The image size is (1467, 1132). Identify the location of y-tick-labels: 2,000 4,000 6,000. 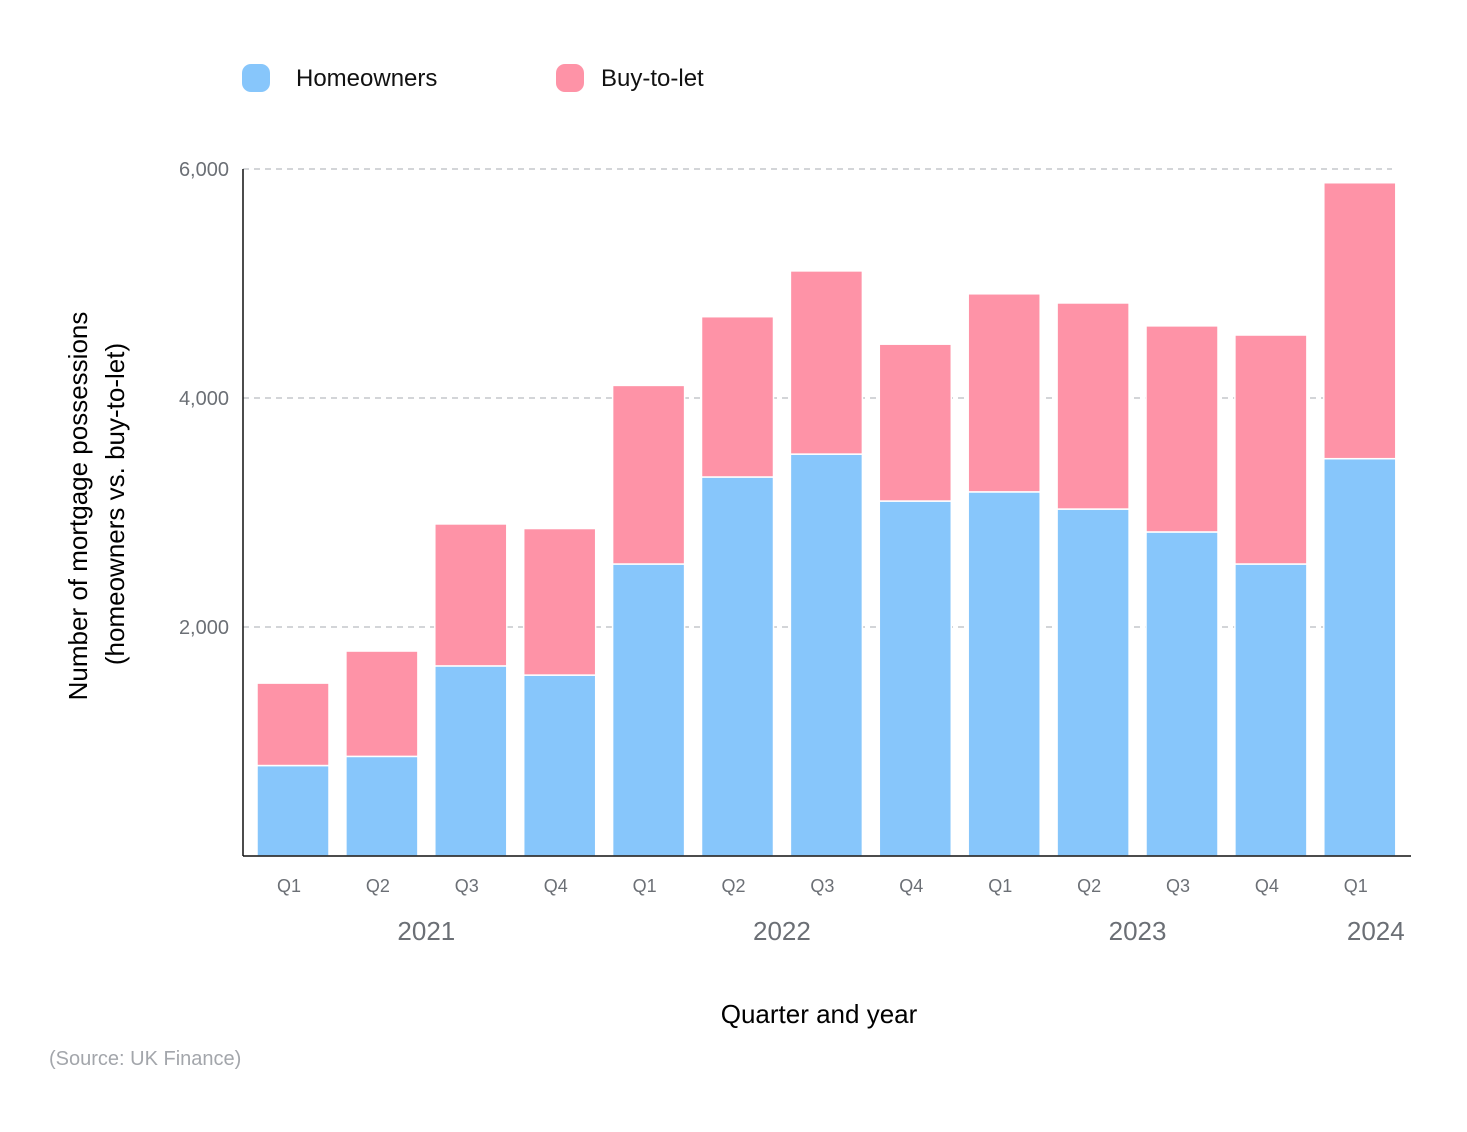
(204, 399).